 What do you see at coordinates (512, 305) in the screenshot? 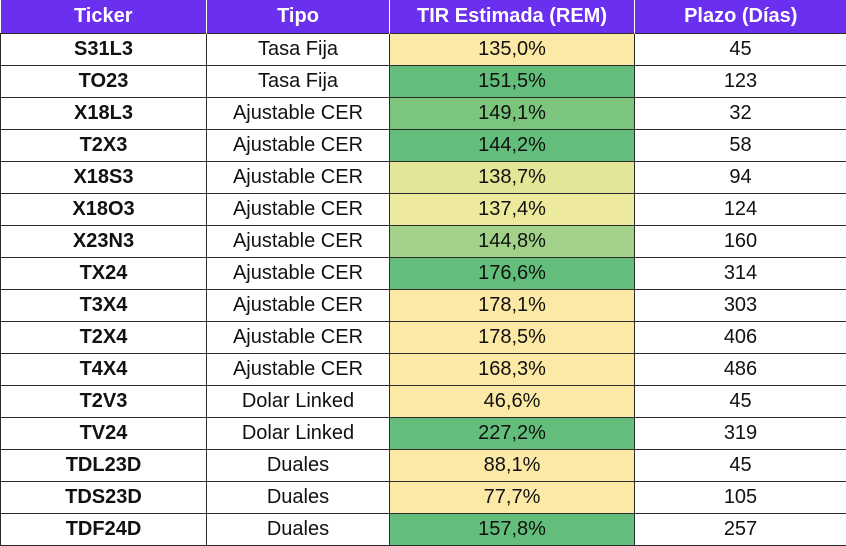
I see `tir-cell: 178,1%` at bounding box center [512, 305].